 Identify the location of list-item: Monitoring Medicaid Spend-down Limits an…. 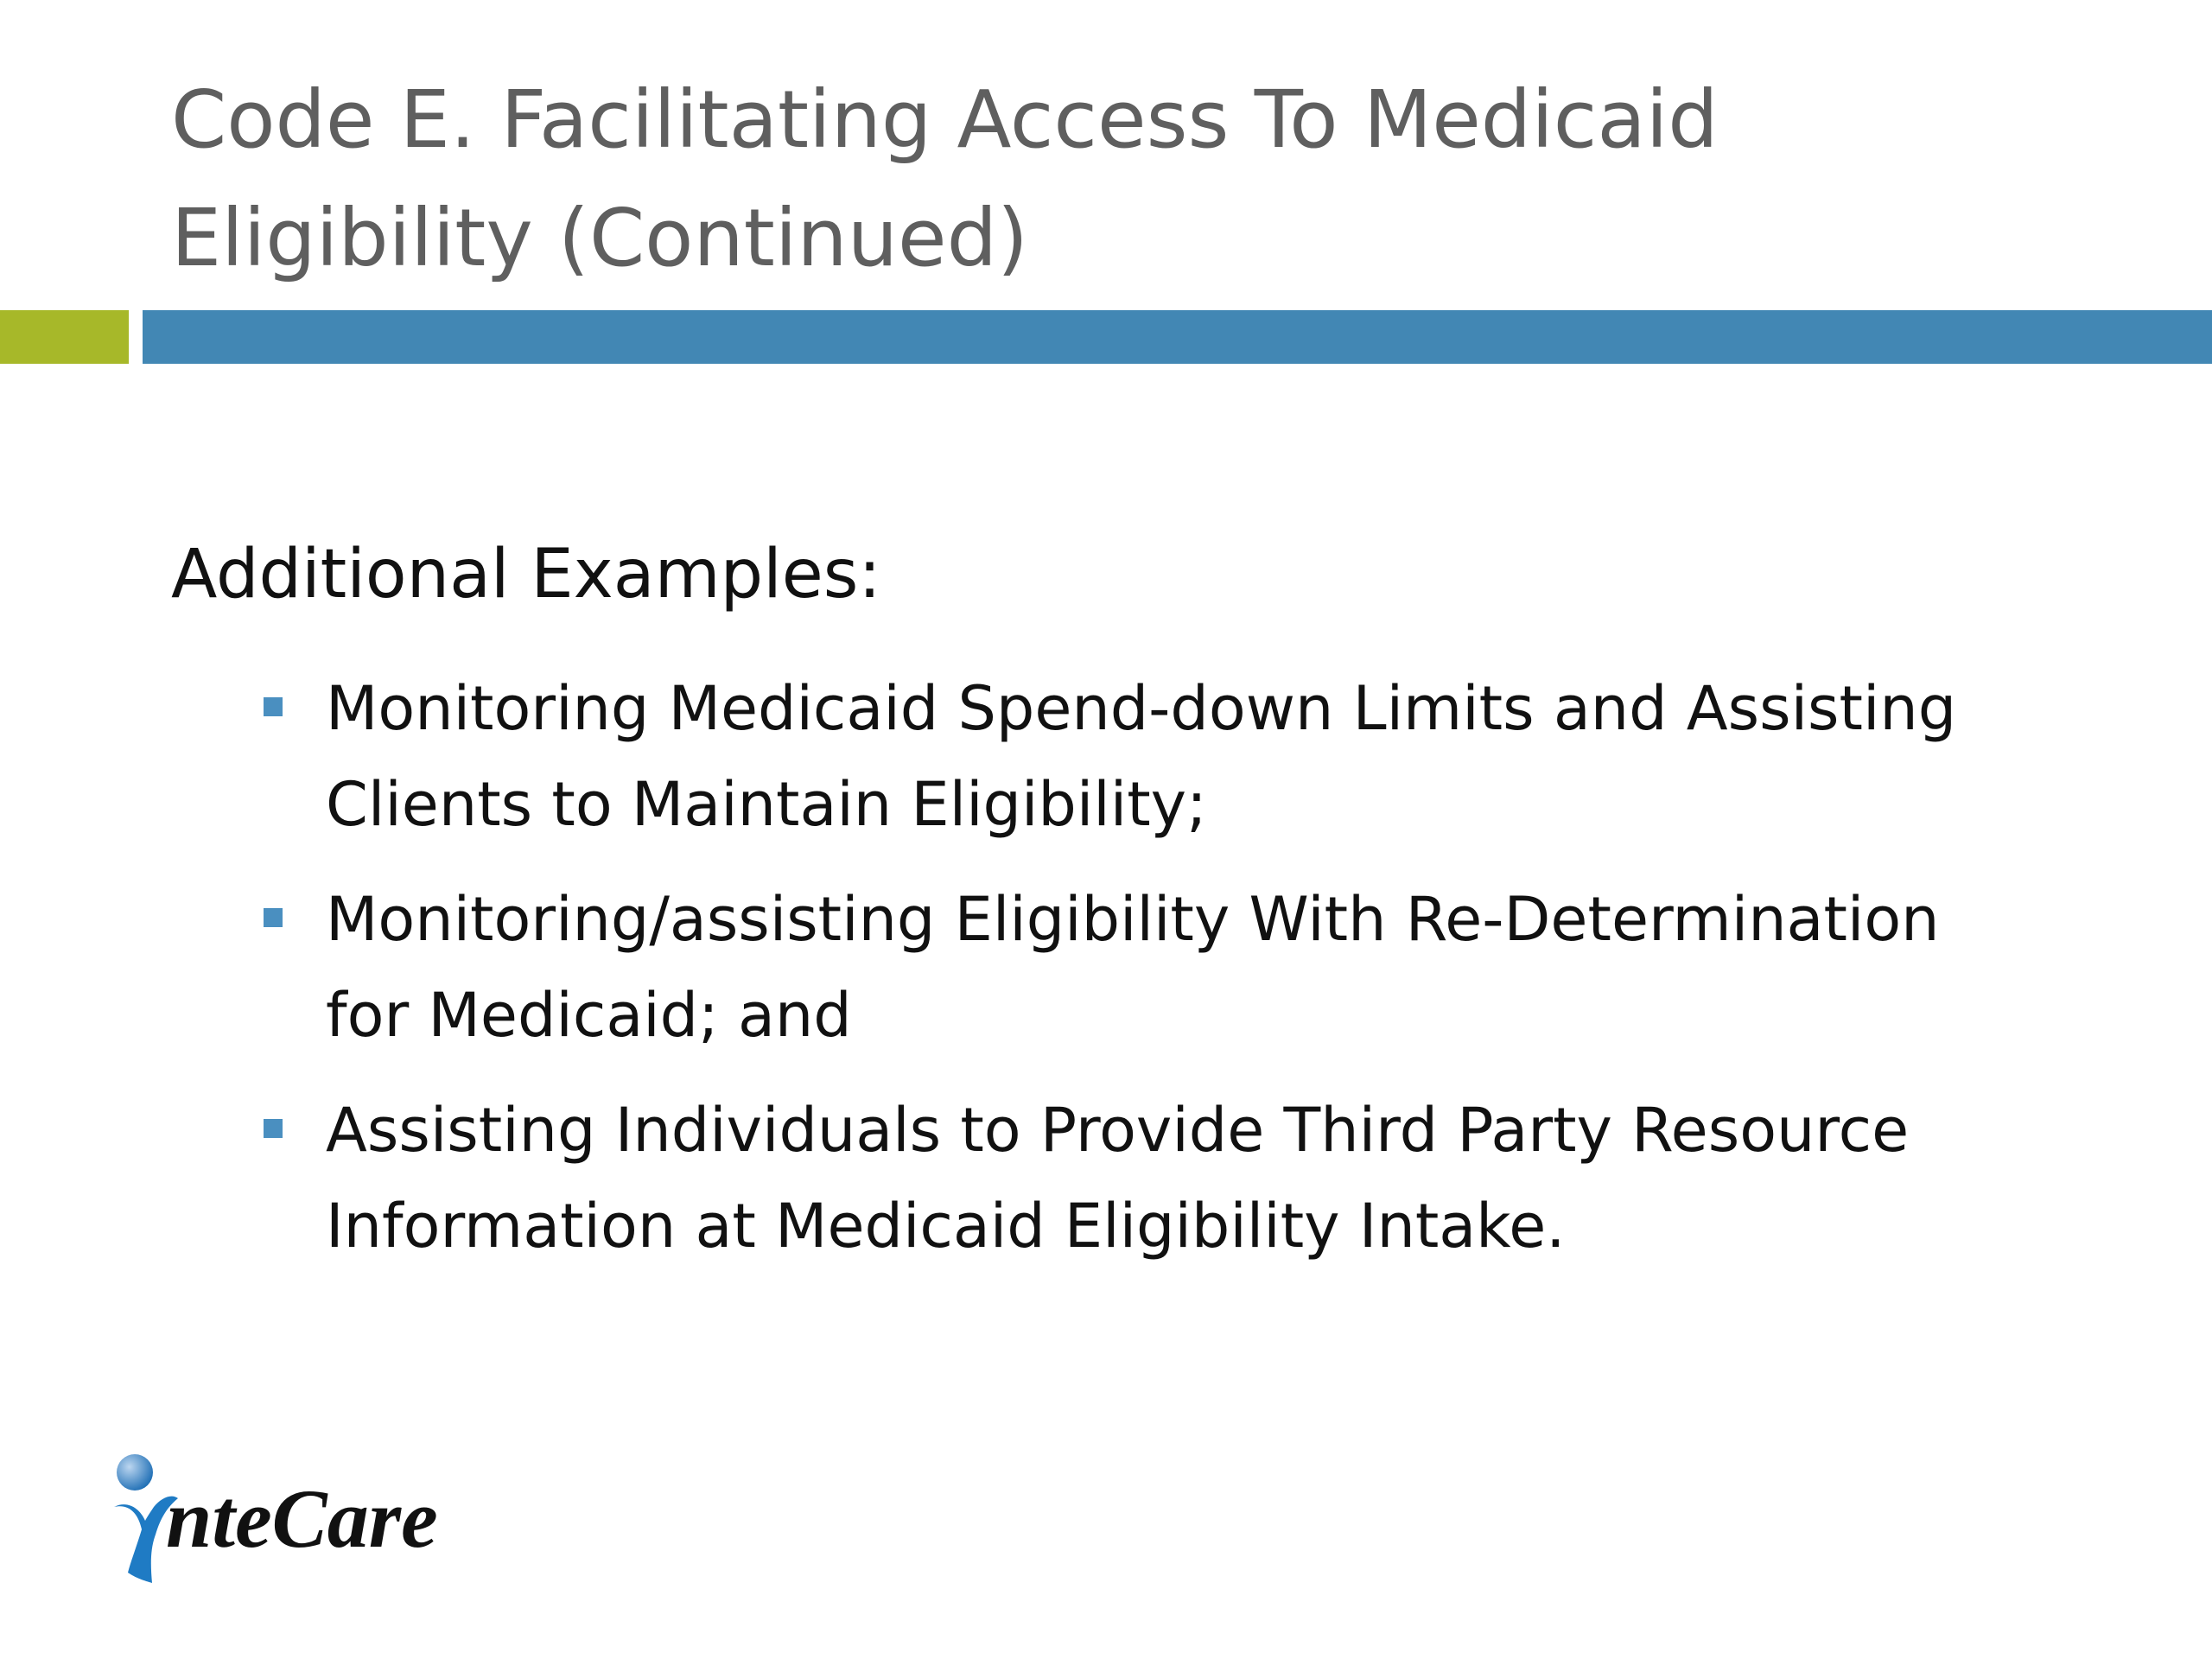
(1110, 757).